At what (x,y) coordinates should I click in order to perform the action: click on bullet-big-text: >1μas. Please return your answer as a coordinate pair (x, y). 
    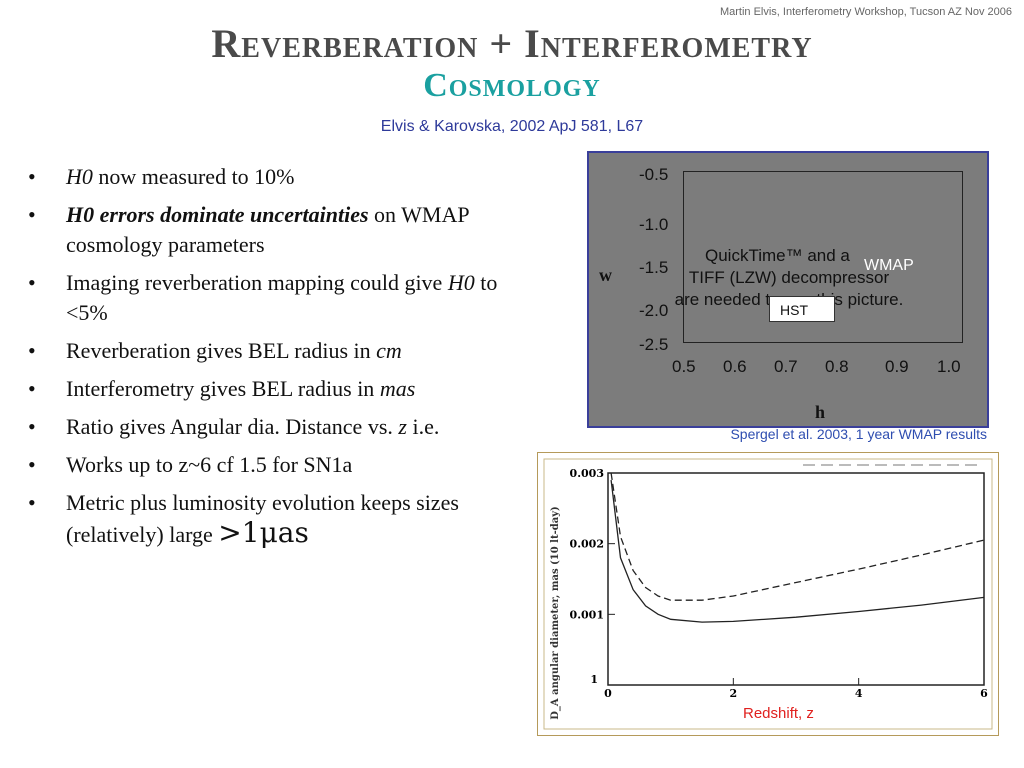
    Looking at the image, I should click on (263, 532).